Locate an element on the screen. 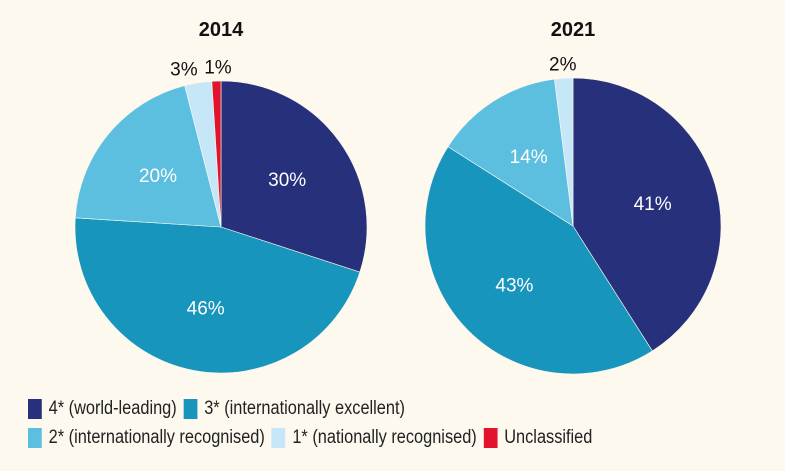  pie-title: 2014 is located at coordinates (221, 30).